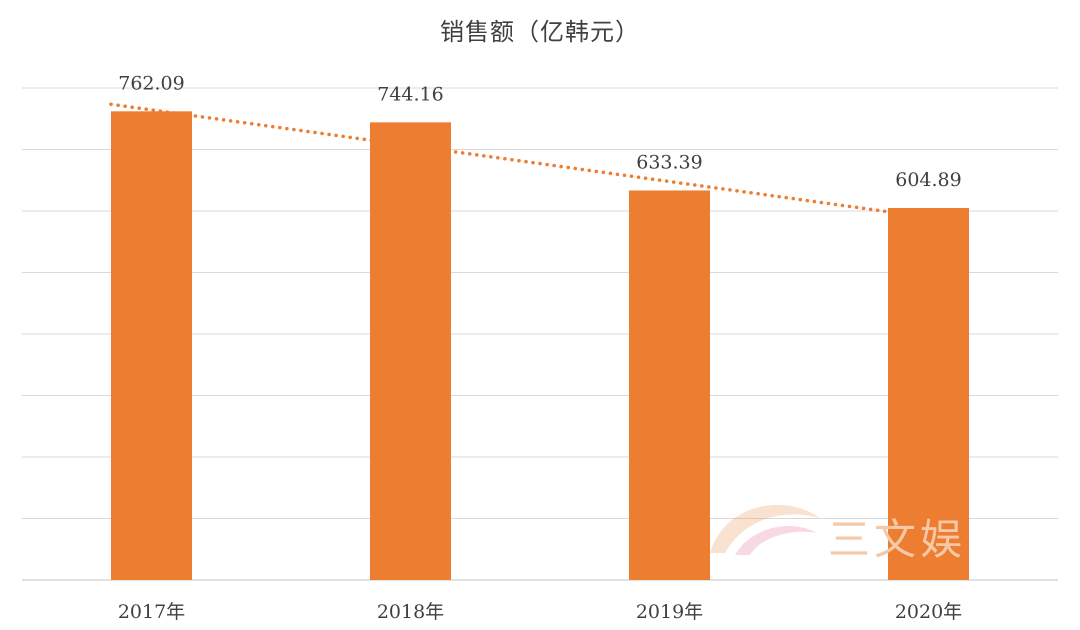 The height and width of the screenshot is (630, 1080). I want to click on trendline-line, so click(499, 158).